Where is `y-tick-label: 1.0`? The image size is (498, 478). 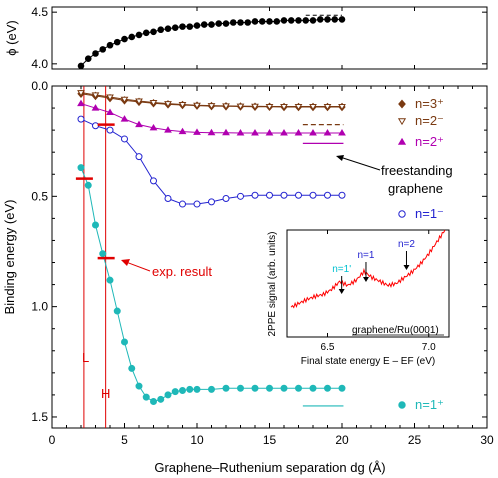
y-tick-label: 1.0 is located at coordinates (39, 307).